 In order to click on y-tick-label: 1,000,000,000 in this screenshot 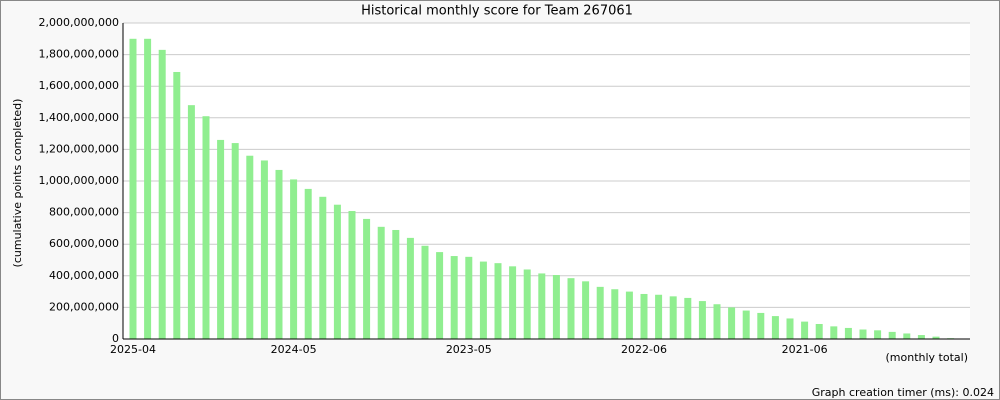, I will do `click(79, 180)`.